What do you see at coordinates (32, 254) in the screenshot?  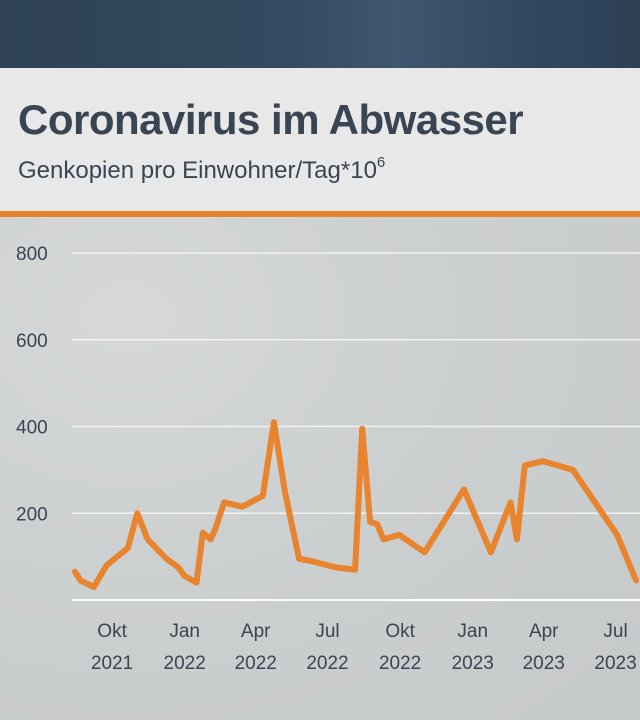 I see `y-tick-label: 800` at bounding box center [32, 254].